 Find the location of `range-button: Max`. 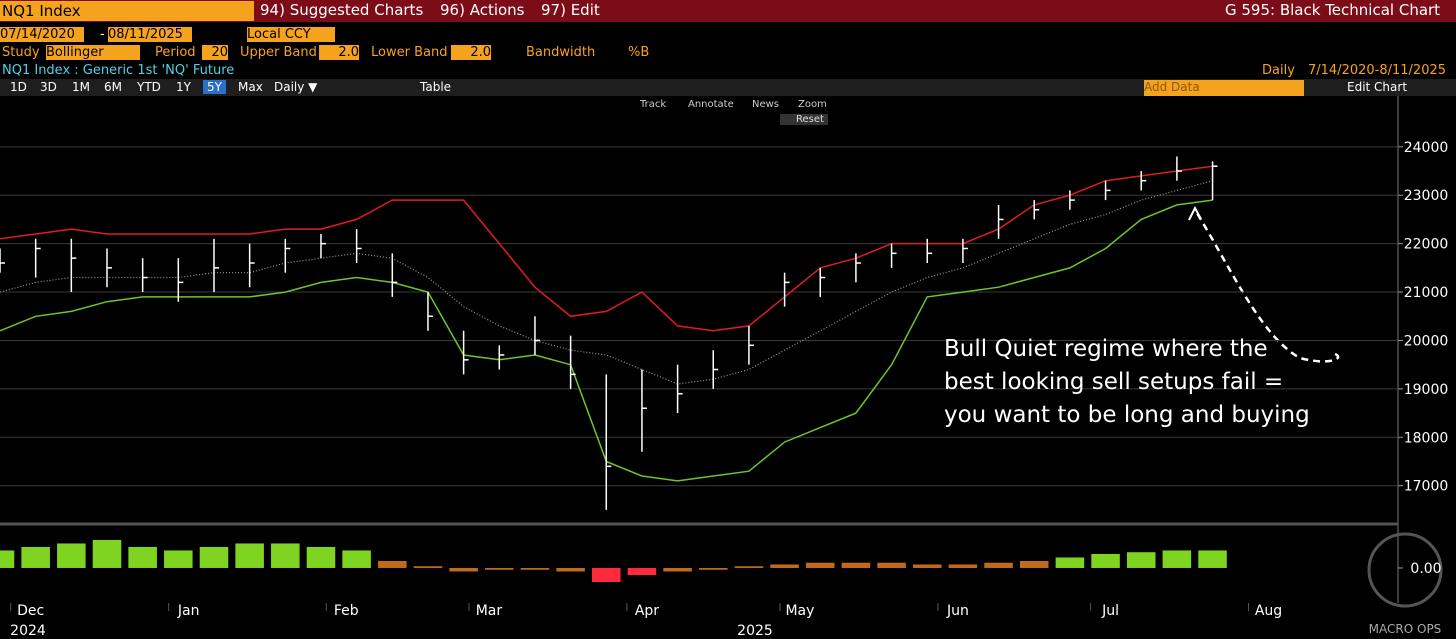

range-button: Max is located at coordinates (250, 87).